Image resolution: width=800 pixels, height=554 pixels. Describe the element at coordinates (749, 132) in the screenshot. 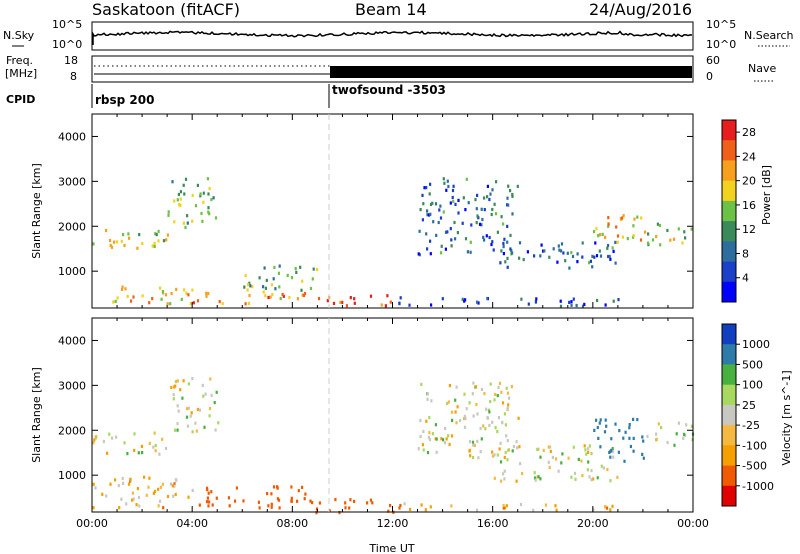

I see `colorbar-tick-label: 28` at that location.